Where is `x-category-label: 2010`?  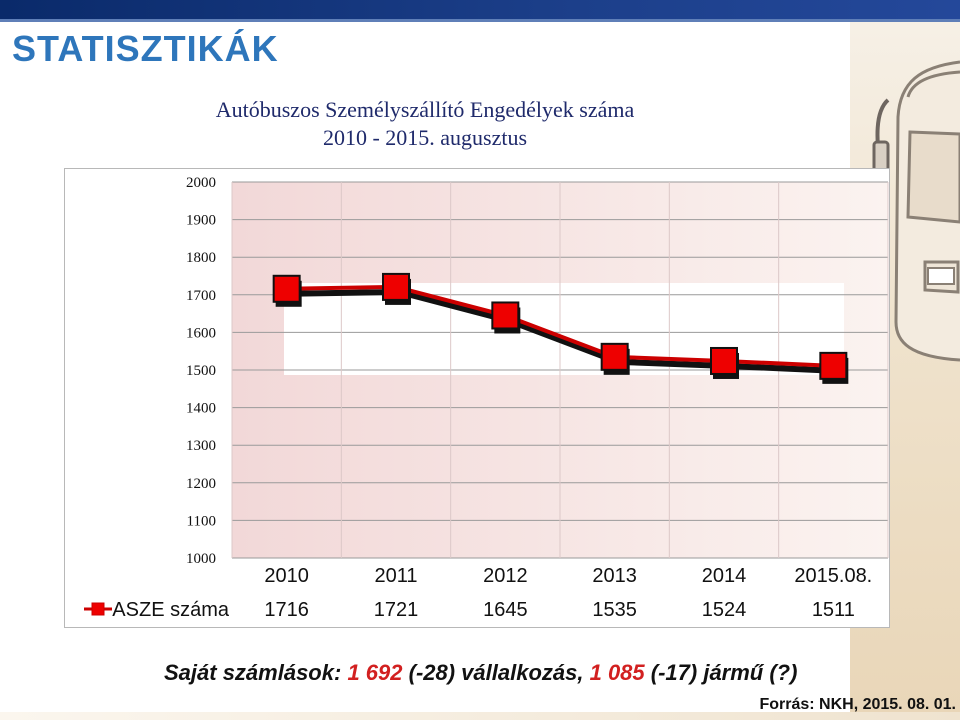
x-category-label: 2010 is located at coordinates (286, 576).